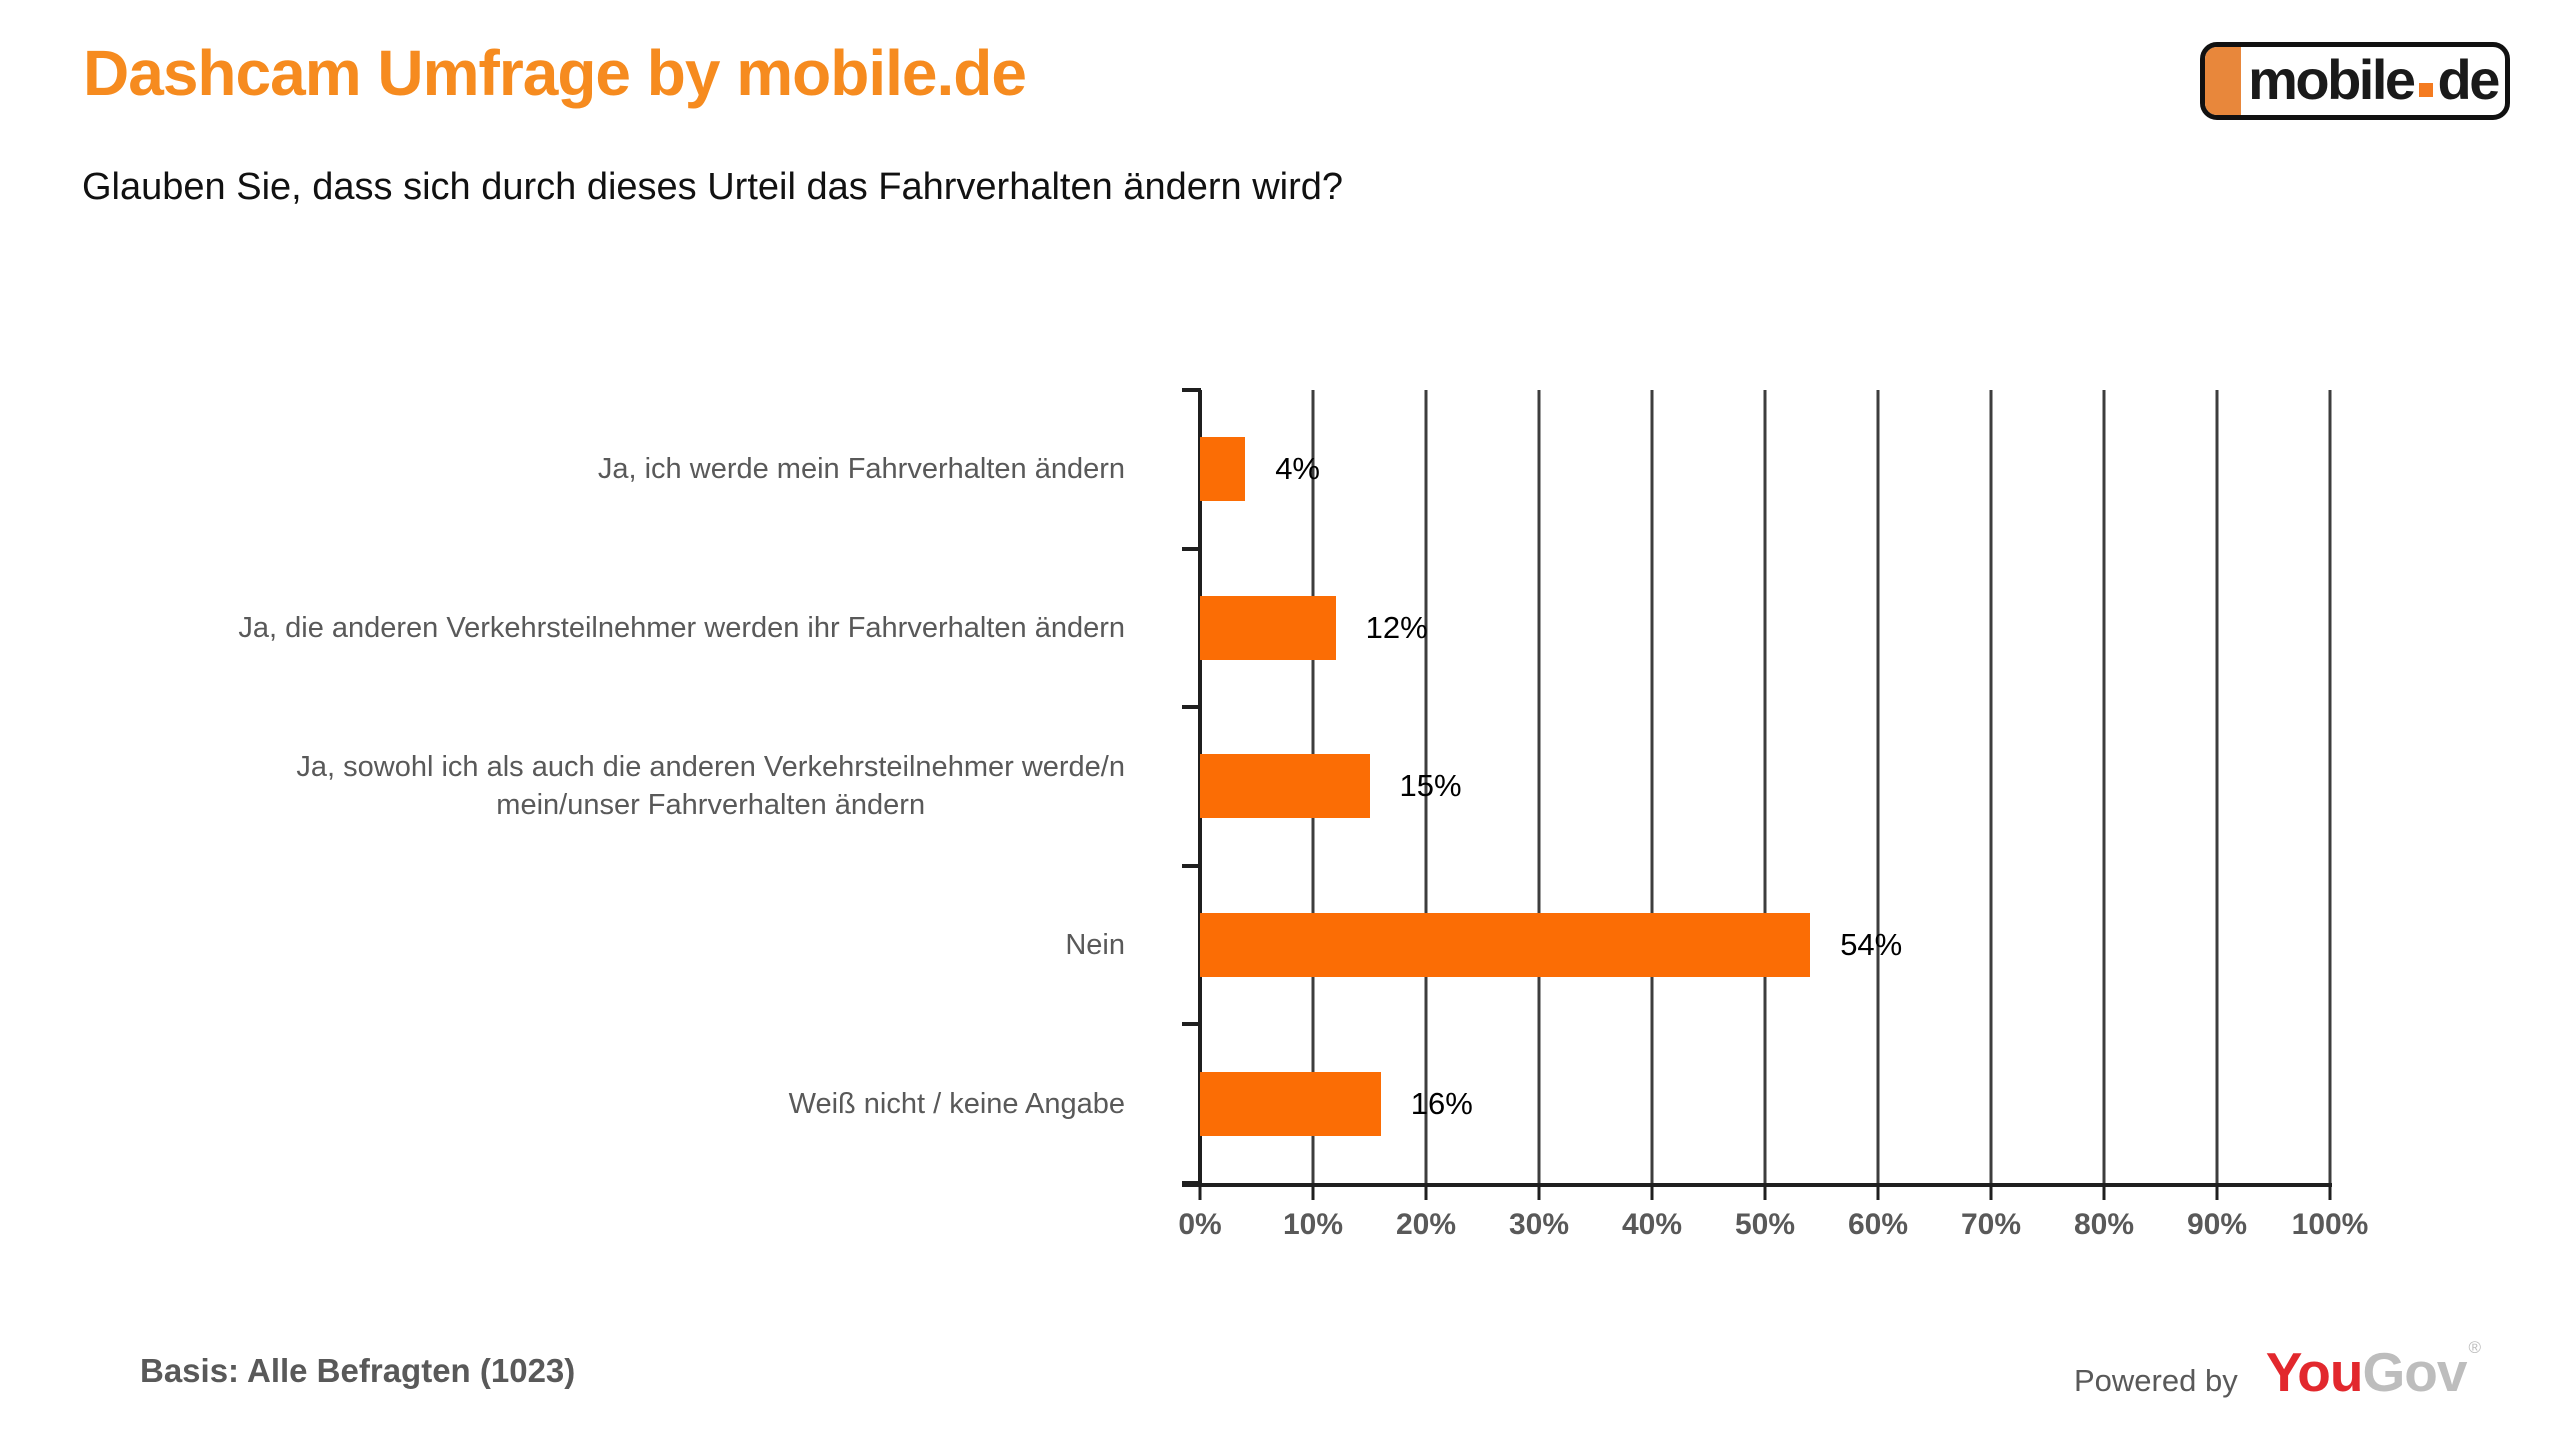 Image resolution: width=2560 pixels, height=1440 pixels. I want to click on yougov-logo-gov: Gov, so click(2415, 1372).